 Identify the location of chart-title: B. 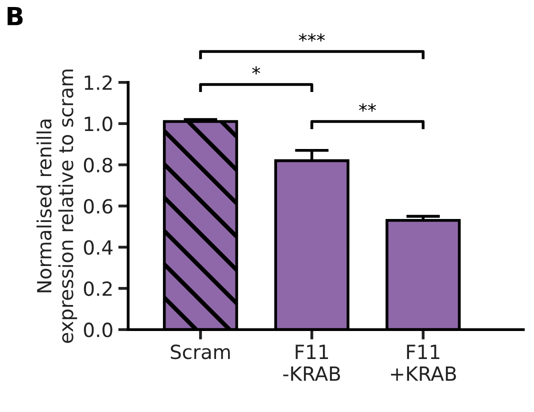
(15, 16).